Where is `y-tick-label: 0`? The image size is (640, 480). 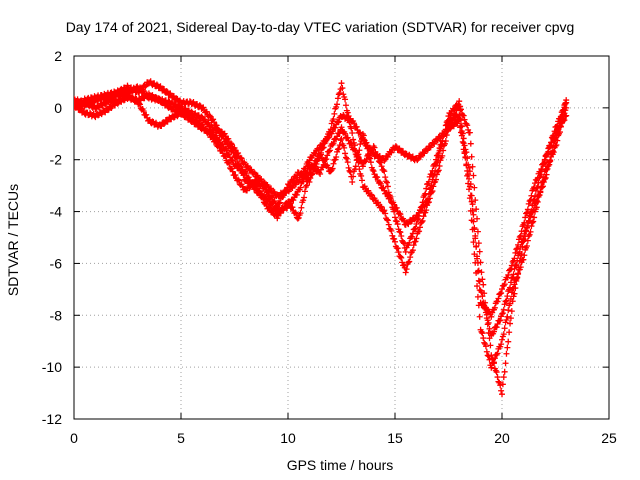 y-tick-label: 0 is located at coordinates (58, 108).